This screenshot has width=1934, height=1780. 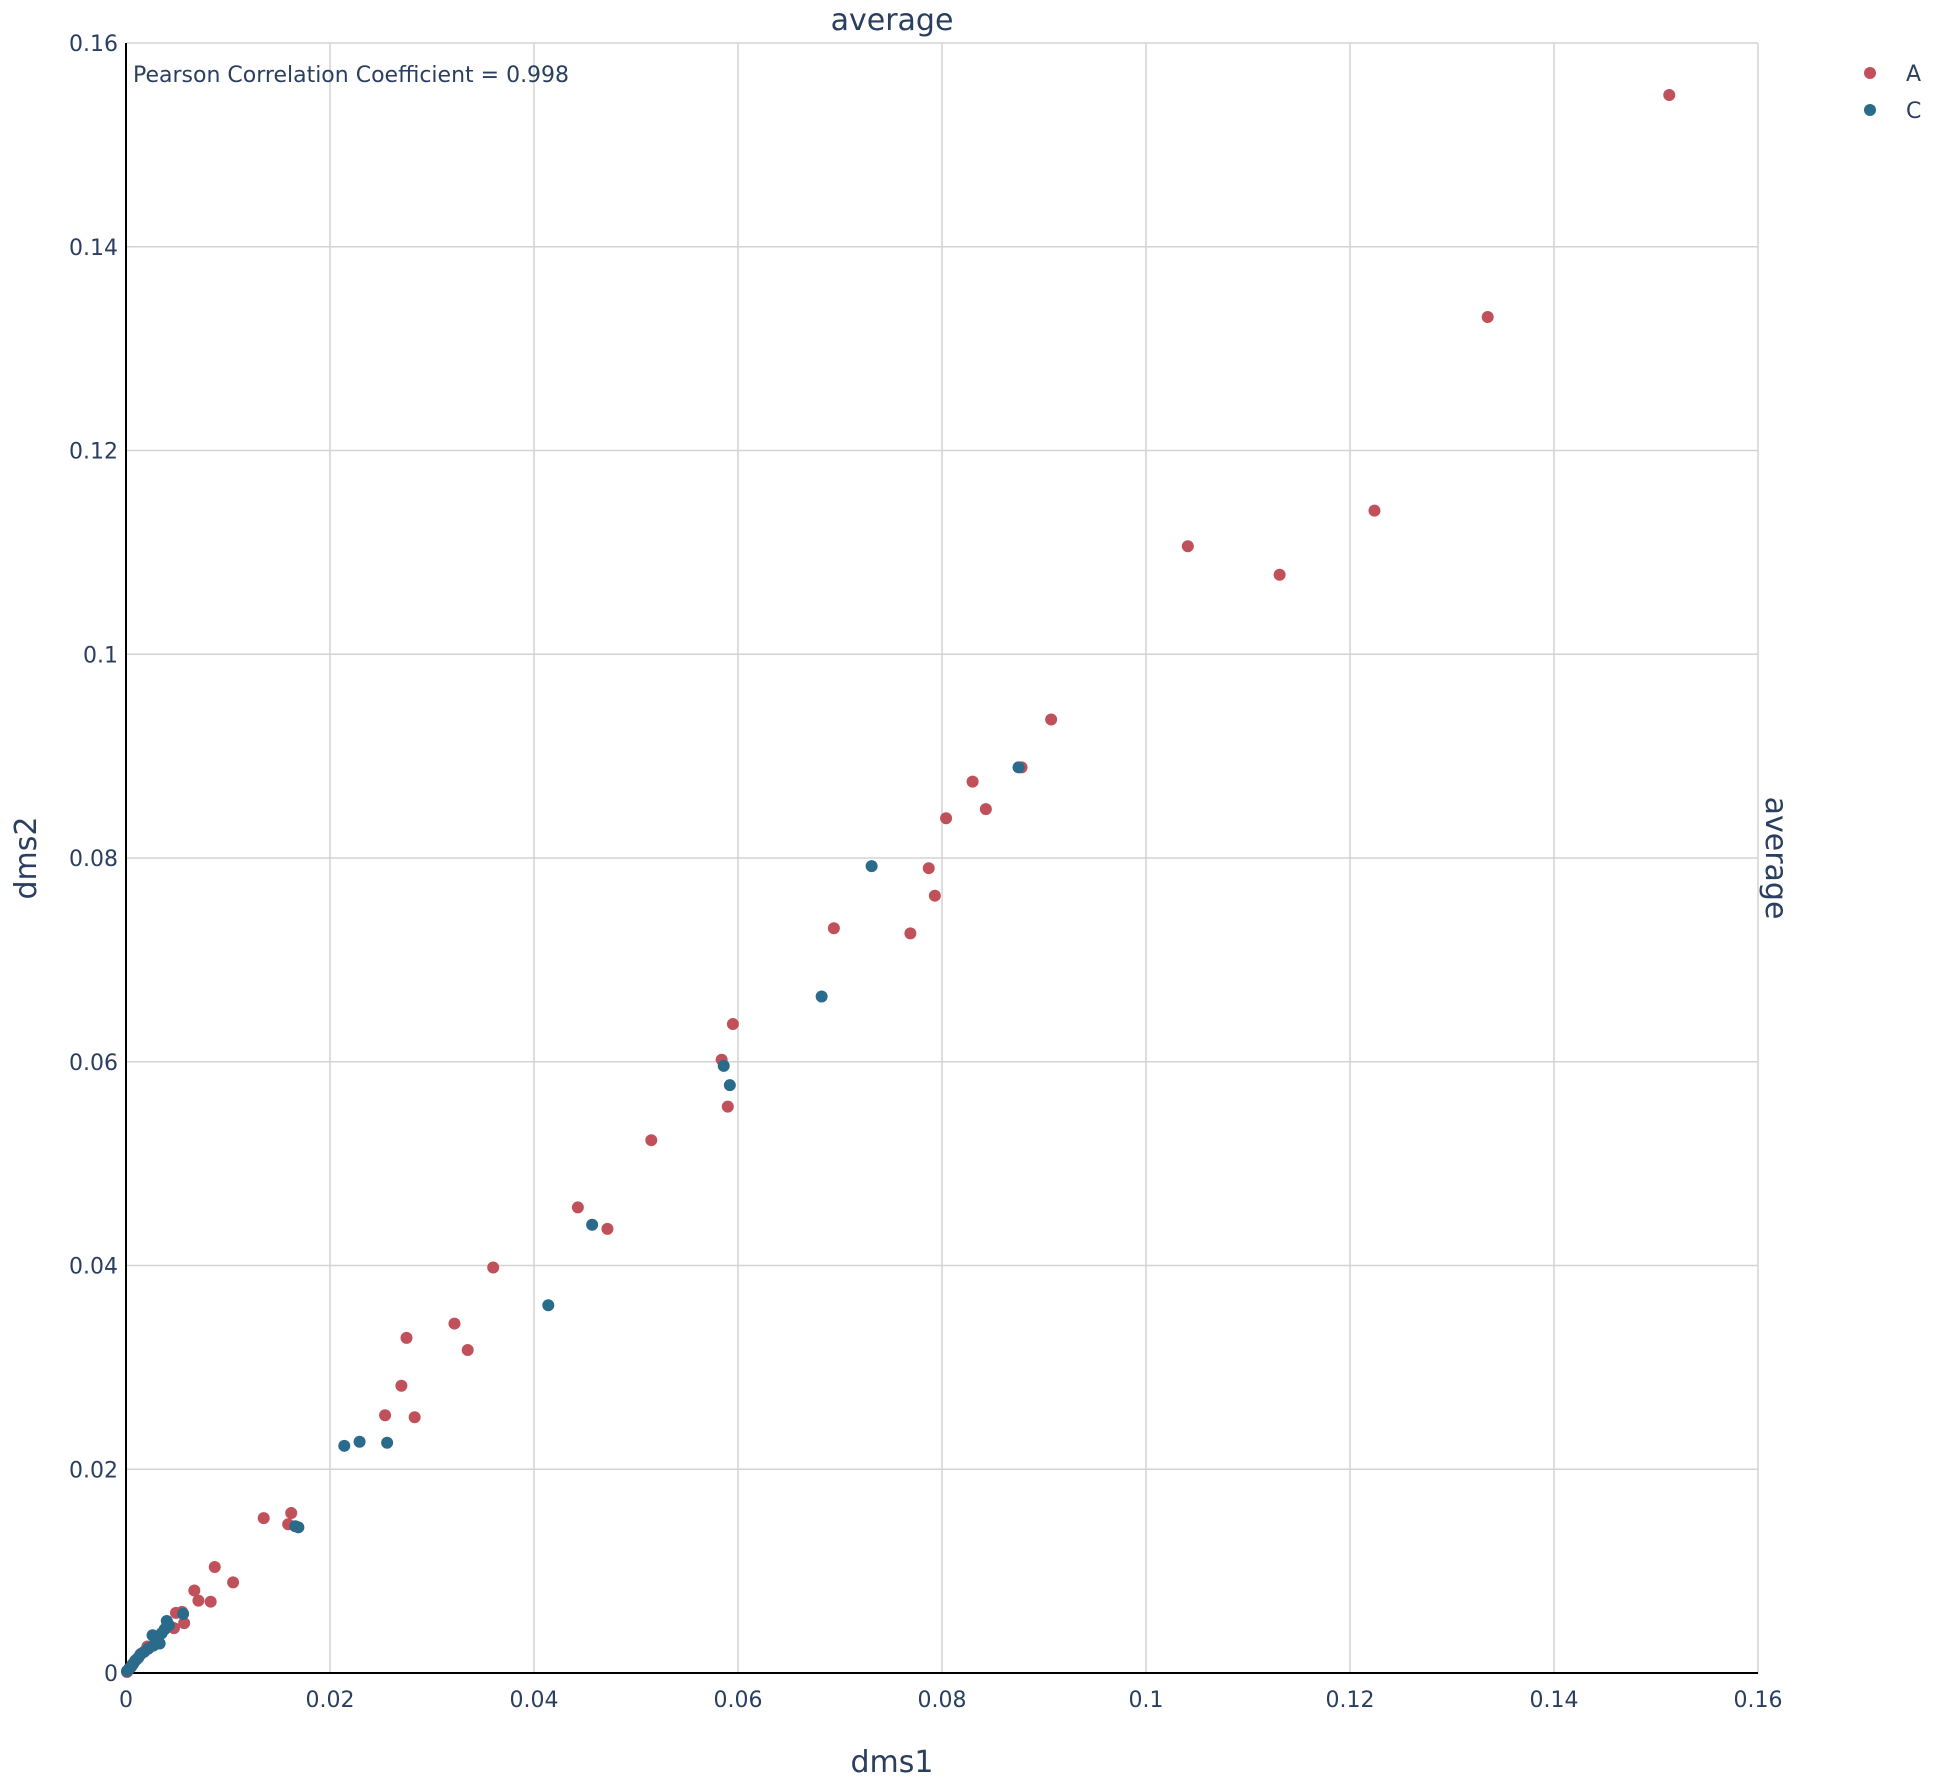 What do you see at coordinates (1913, 74) in the screenshot?
I see `legend-label: A` at bounding box center [1913, 74].